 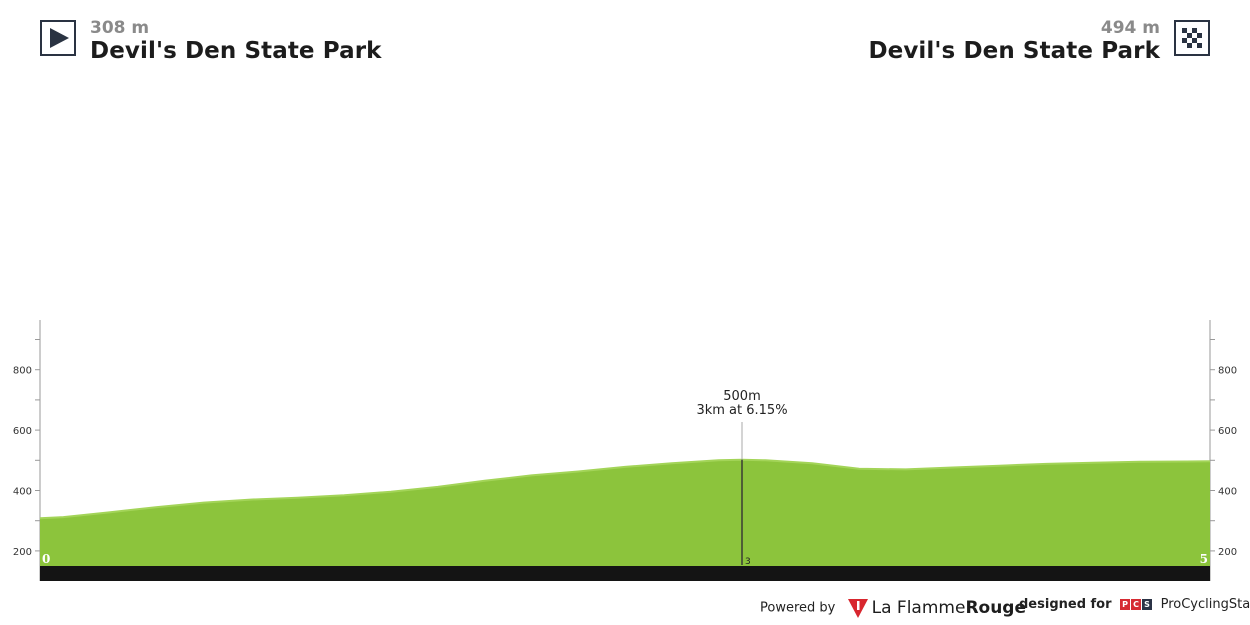 I want to click on pcs-brand-name: ProCyclingStats, so click(x=1205, y=604).